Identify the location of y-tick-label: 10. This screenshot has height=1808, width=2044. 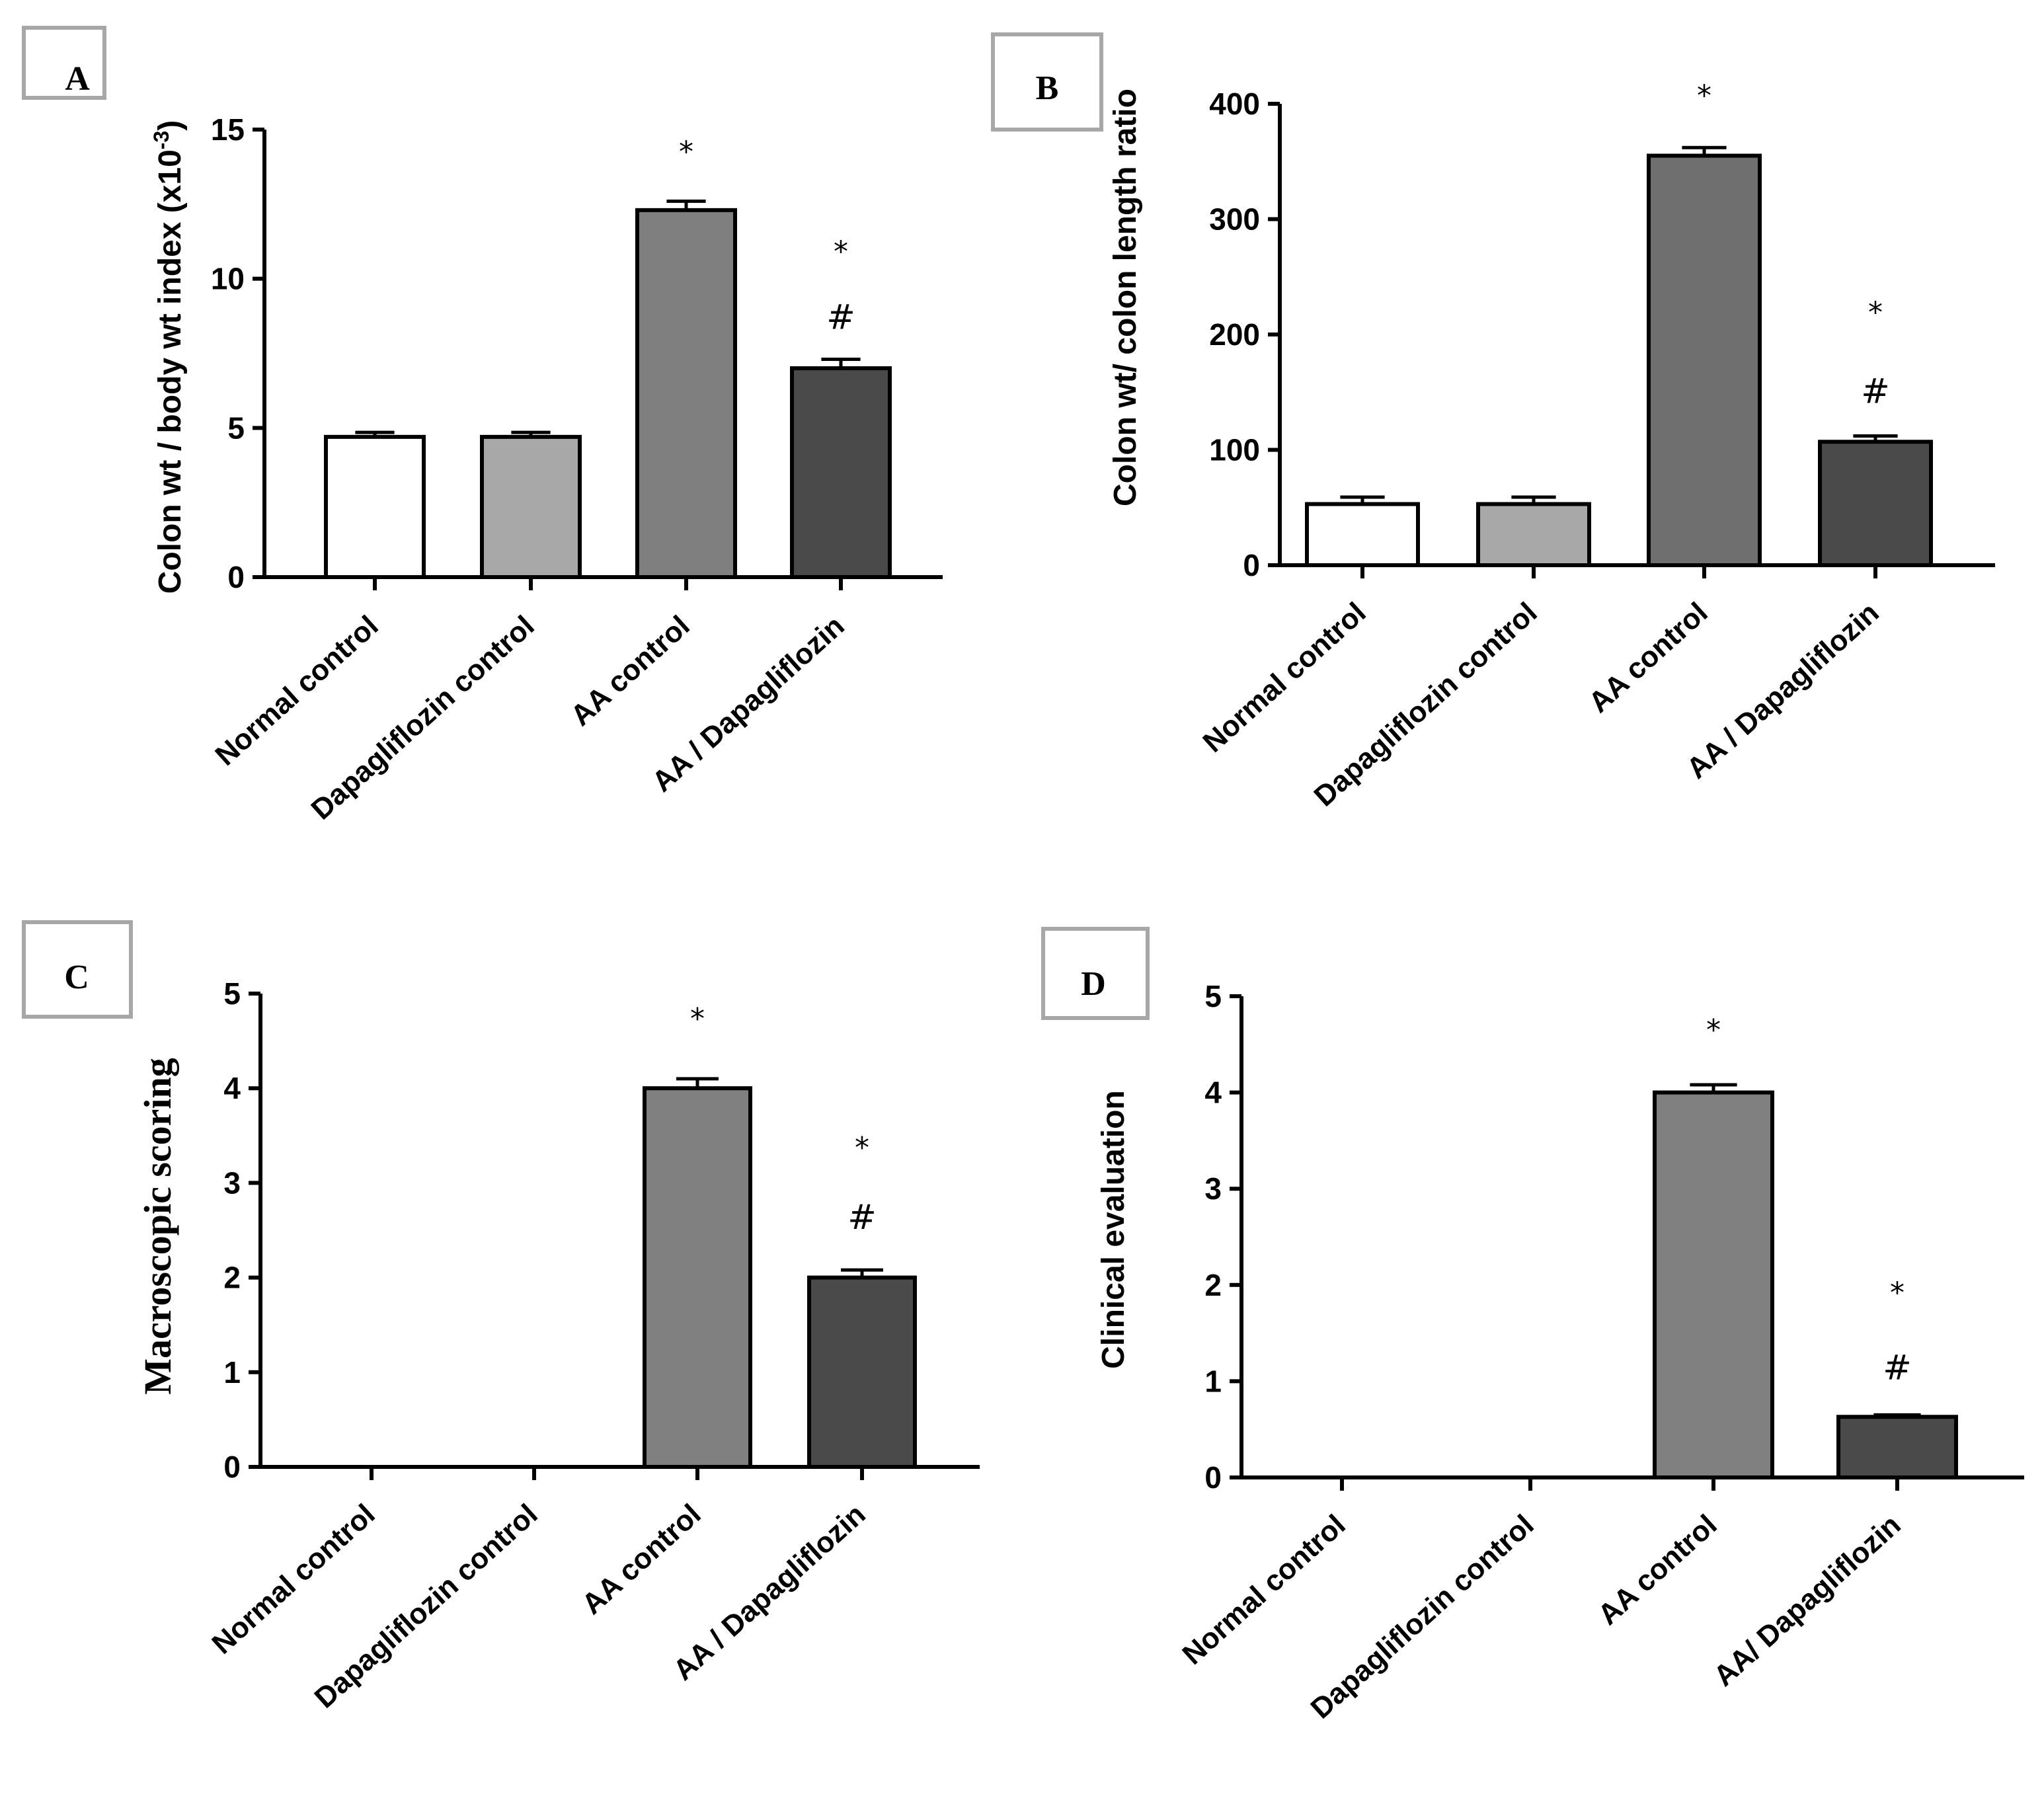
(228, 279).